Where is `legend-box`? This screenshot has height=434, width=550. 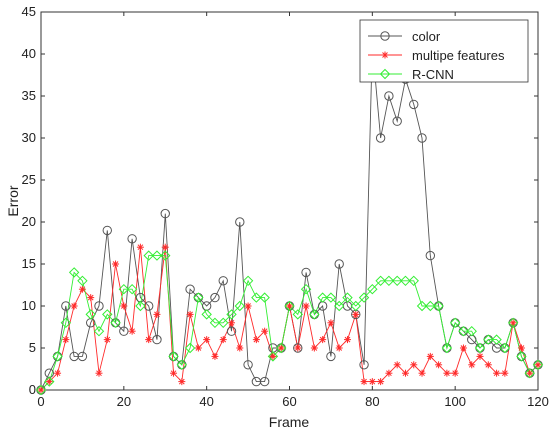
legend-box is located at coordinates (444, 51).